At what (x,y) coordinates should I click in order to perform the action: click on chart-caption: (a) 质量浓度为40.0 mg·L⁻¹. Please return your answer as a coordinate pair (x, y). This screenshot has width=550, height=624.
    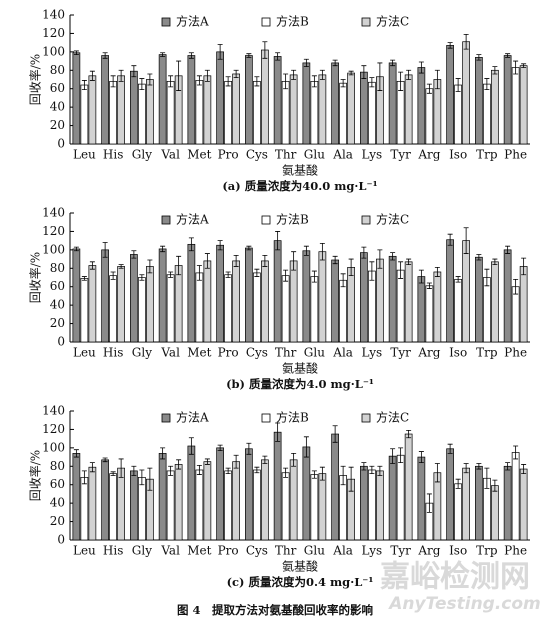
    Looking at the image, I should click on (299, 186).